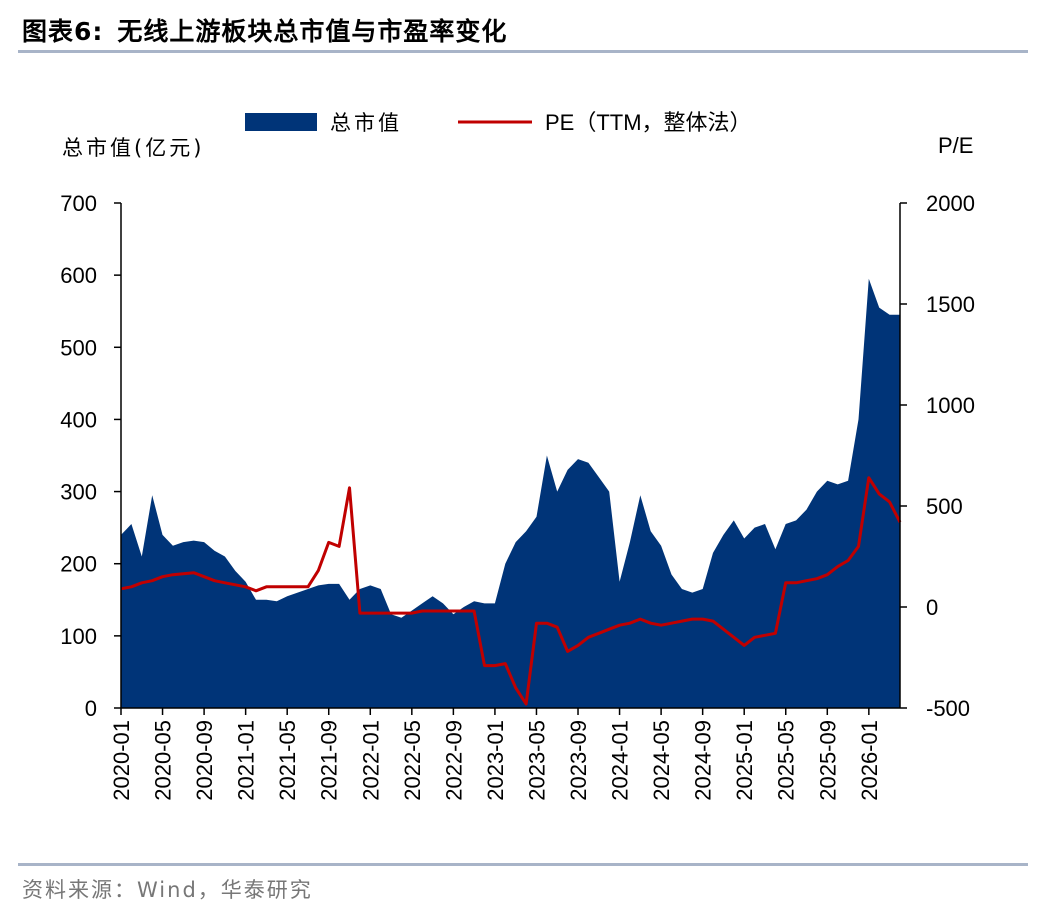  Describe the element at coordinates (523, 51) in the screenshot. I see `title-rule` at that location.